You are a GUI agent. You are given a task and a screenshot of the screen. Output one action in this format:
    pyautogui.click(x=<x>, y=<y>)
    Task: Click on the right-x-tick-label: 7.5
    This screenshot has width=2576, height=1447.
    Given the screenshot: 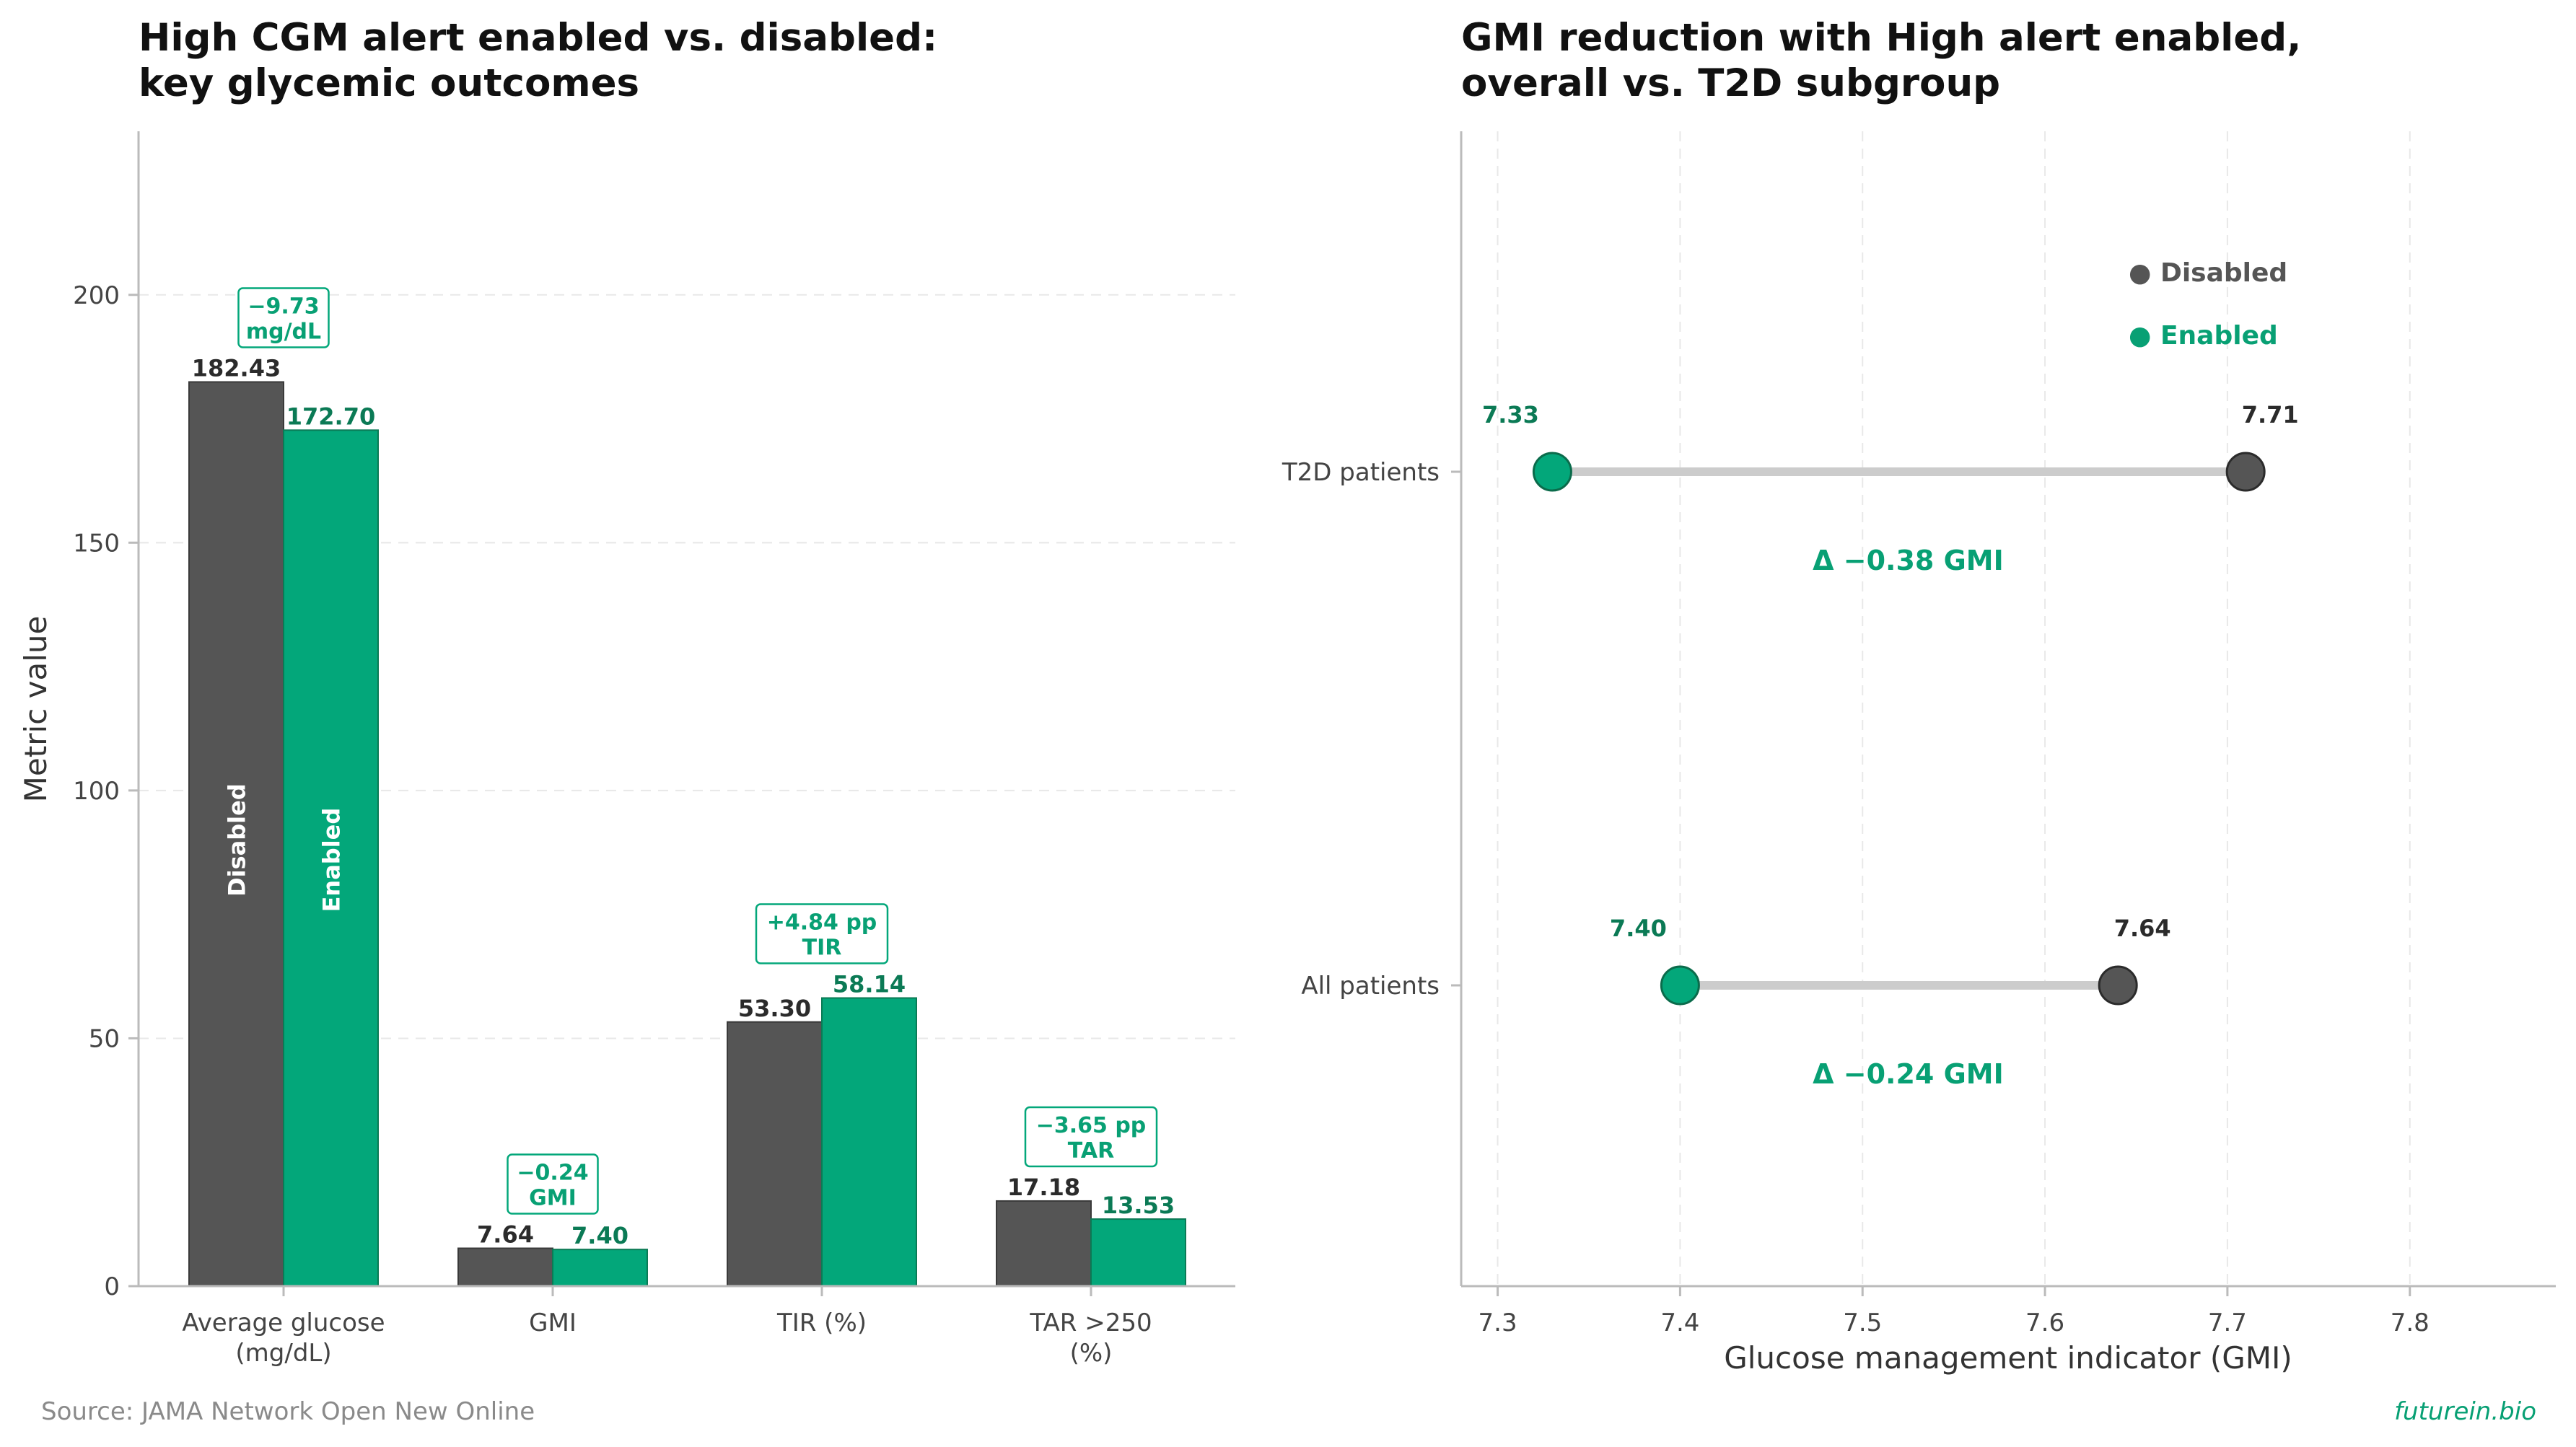 What is the action you would take?
    pyautogui.click(x=1862, y=1323)
    